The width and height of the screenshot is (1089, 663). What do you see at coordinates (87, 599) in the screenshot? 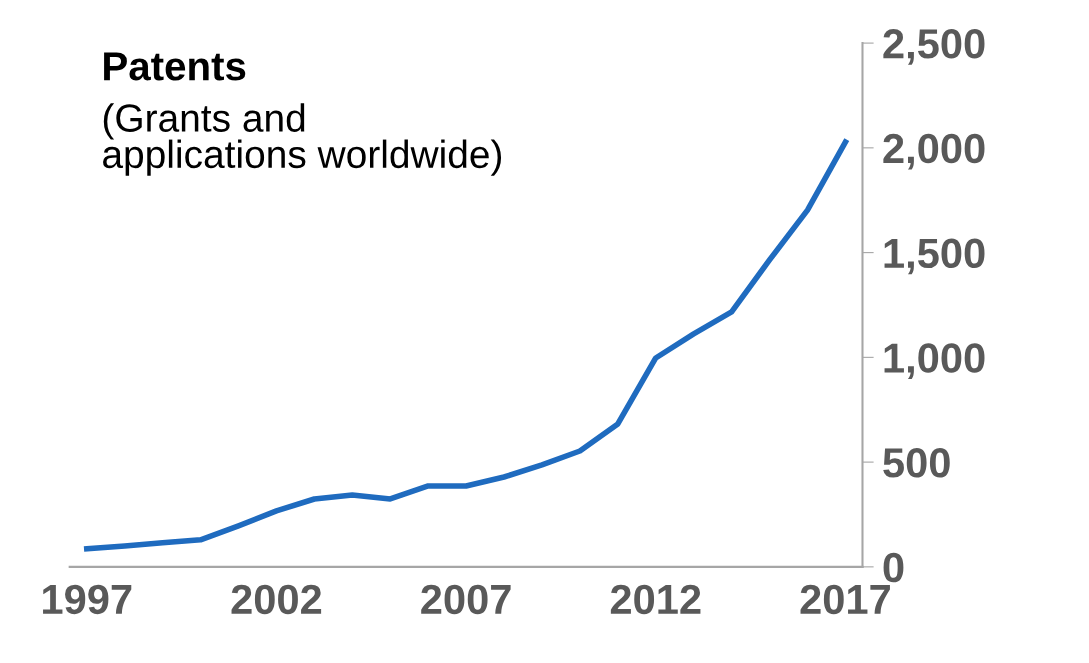
I see `x-tick-label: 1997` at bounding box center [87, 599].